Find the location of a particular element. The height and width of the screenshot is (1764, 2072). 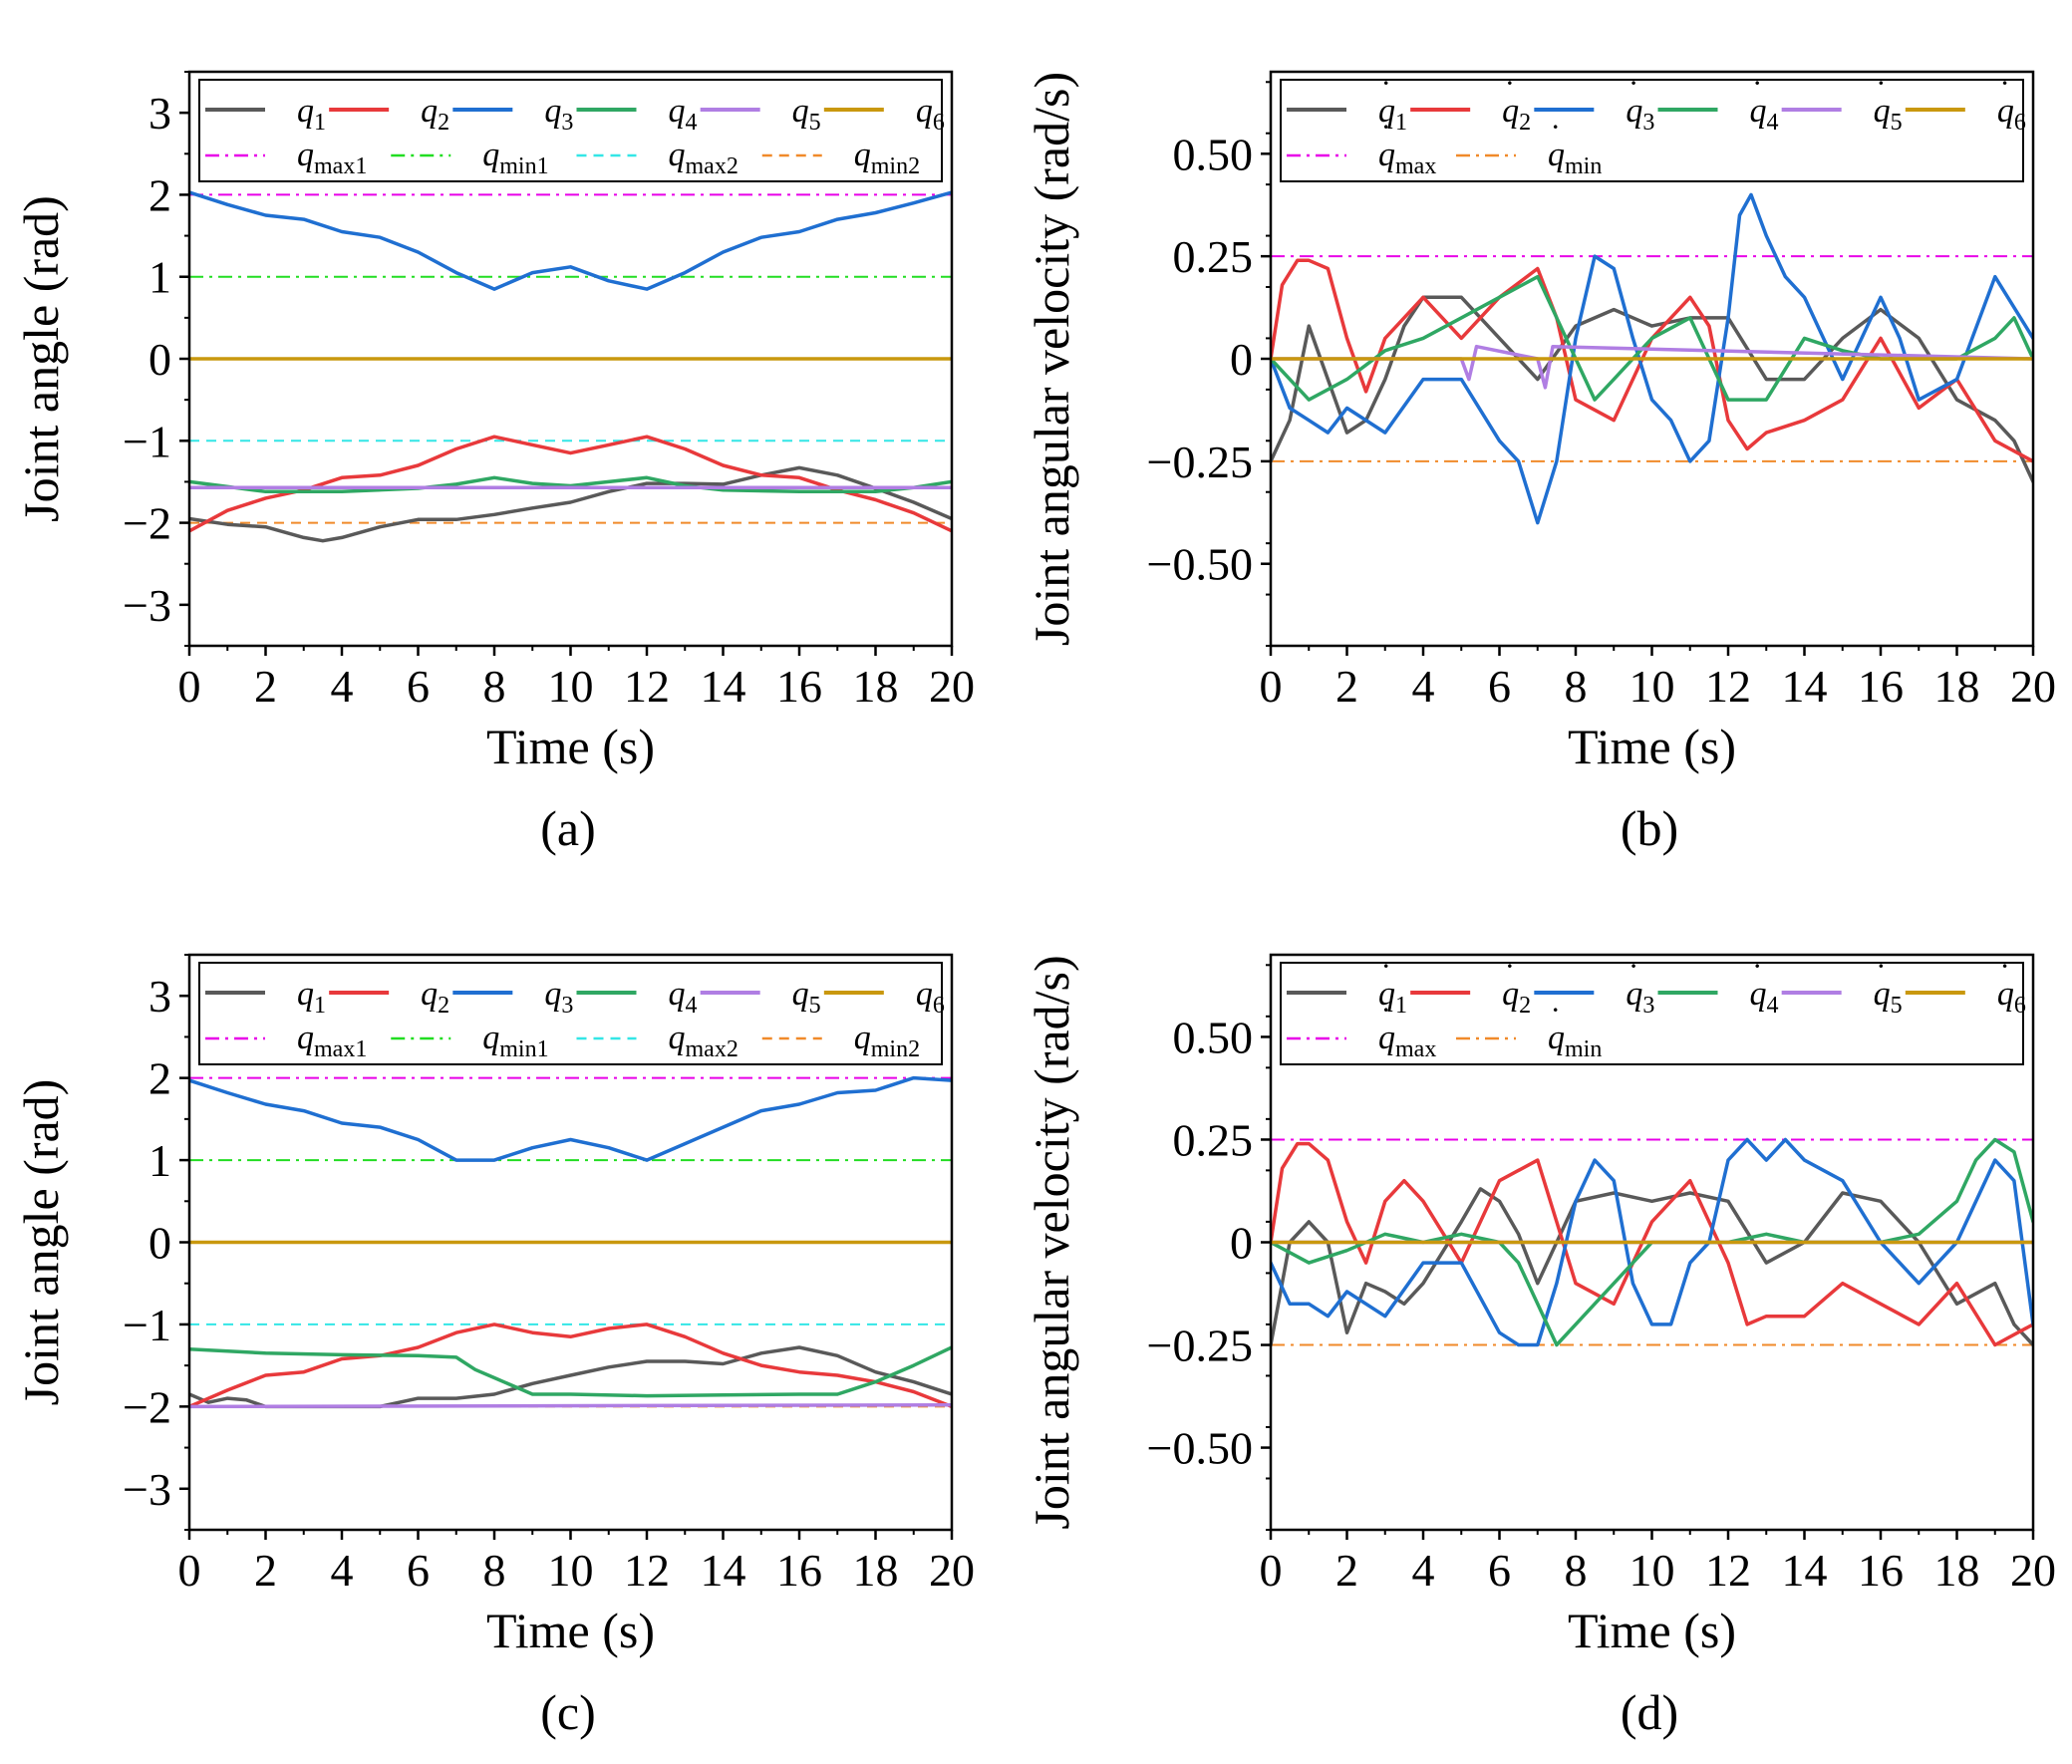

panel-caption: (b) is located at coordinates (1649, 828).